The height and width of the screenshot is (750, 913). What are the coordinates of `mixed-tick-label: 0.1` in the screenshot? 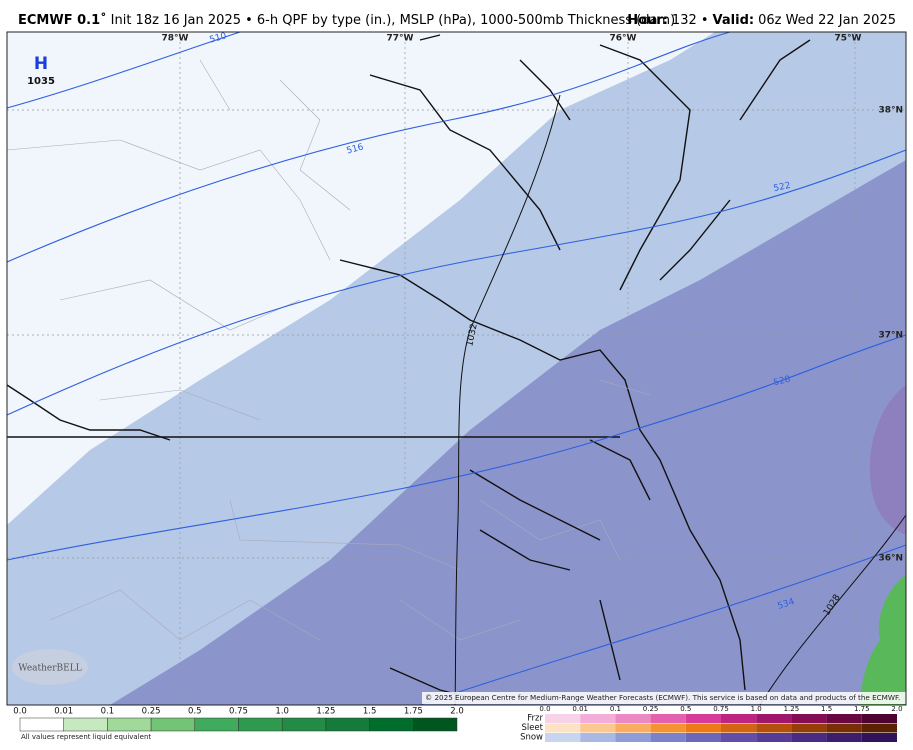 It's located at (615, 709).